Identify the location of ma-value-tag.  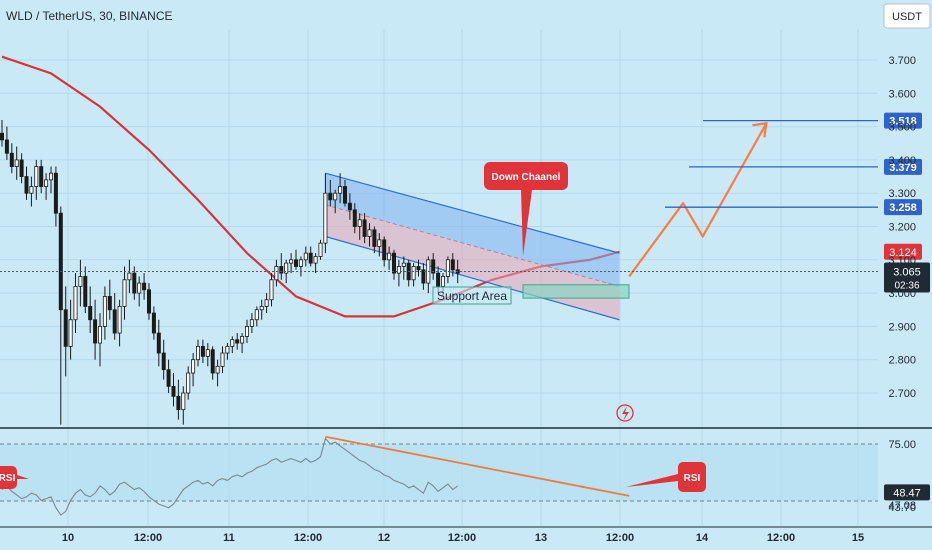
(903, 251).